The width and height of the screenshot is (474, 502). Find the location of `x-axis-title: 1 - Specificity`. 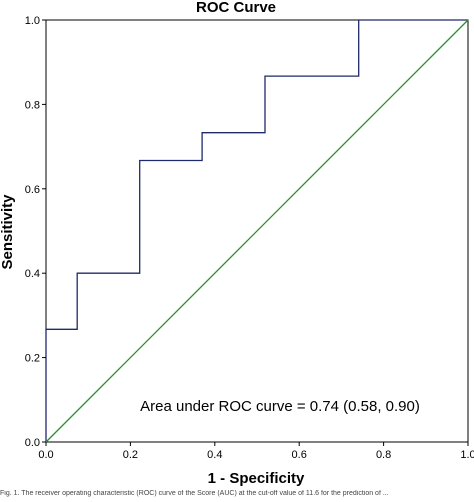

x-axis-title: 1 - Specificity is located at coordinates (256, 478).